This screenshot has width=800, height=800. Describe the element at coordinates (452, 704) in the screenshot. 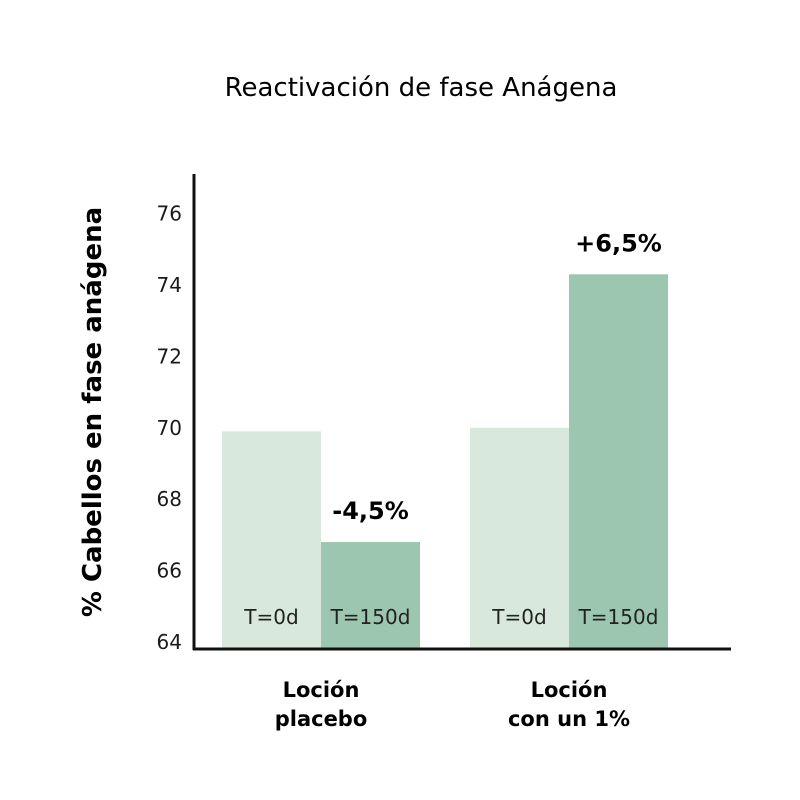

I see `x-categories-group: Loción placebo Loción con un 1%` at that location.